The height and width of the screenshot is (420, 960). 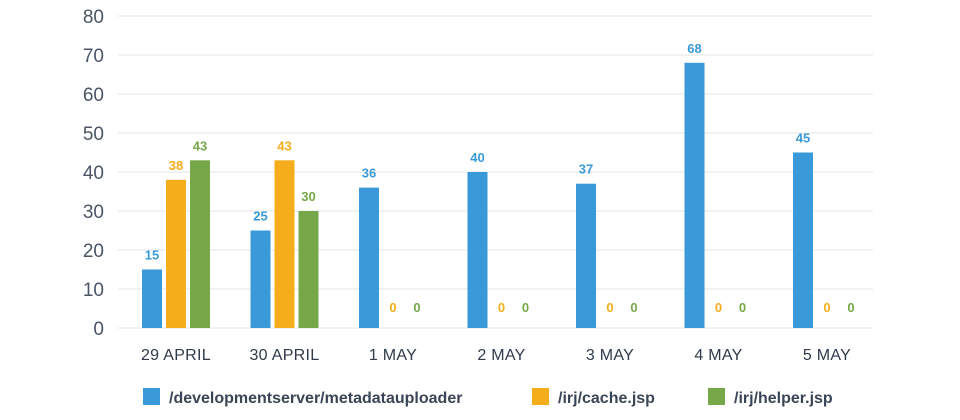 I want to click on legend-label: /developmentserver/metadatauploader, so click(x=315, y=398).